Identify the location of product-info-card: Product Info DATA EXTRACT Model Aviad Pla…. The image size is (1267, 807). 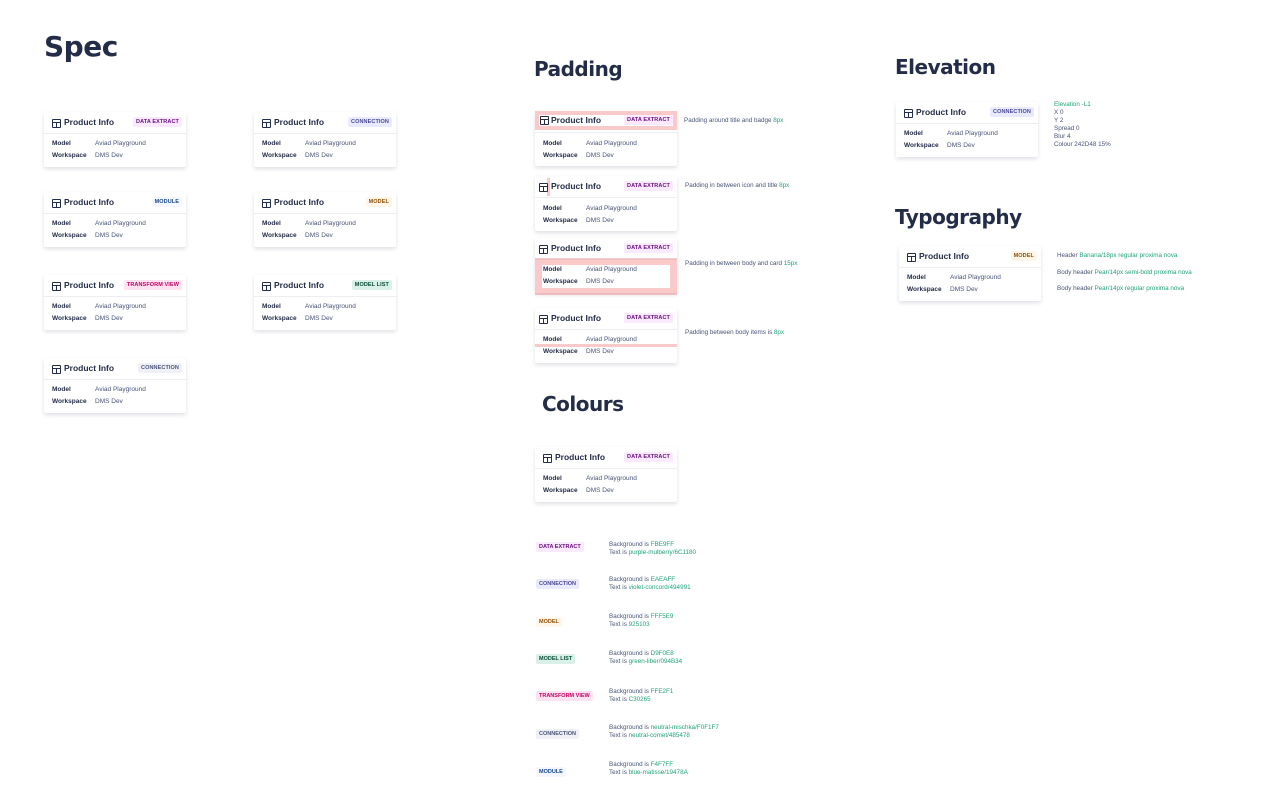
(115, 139).